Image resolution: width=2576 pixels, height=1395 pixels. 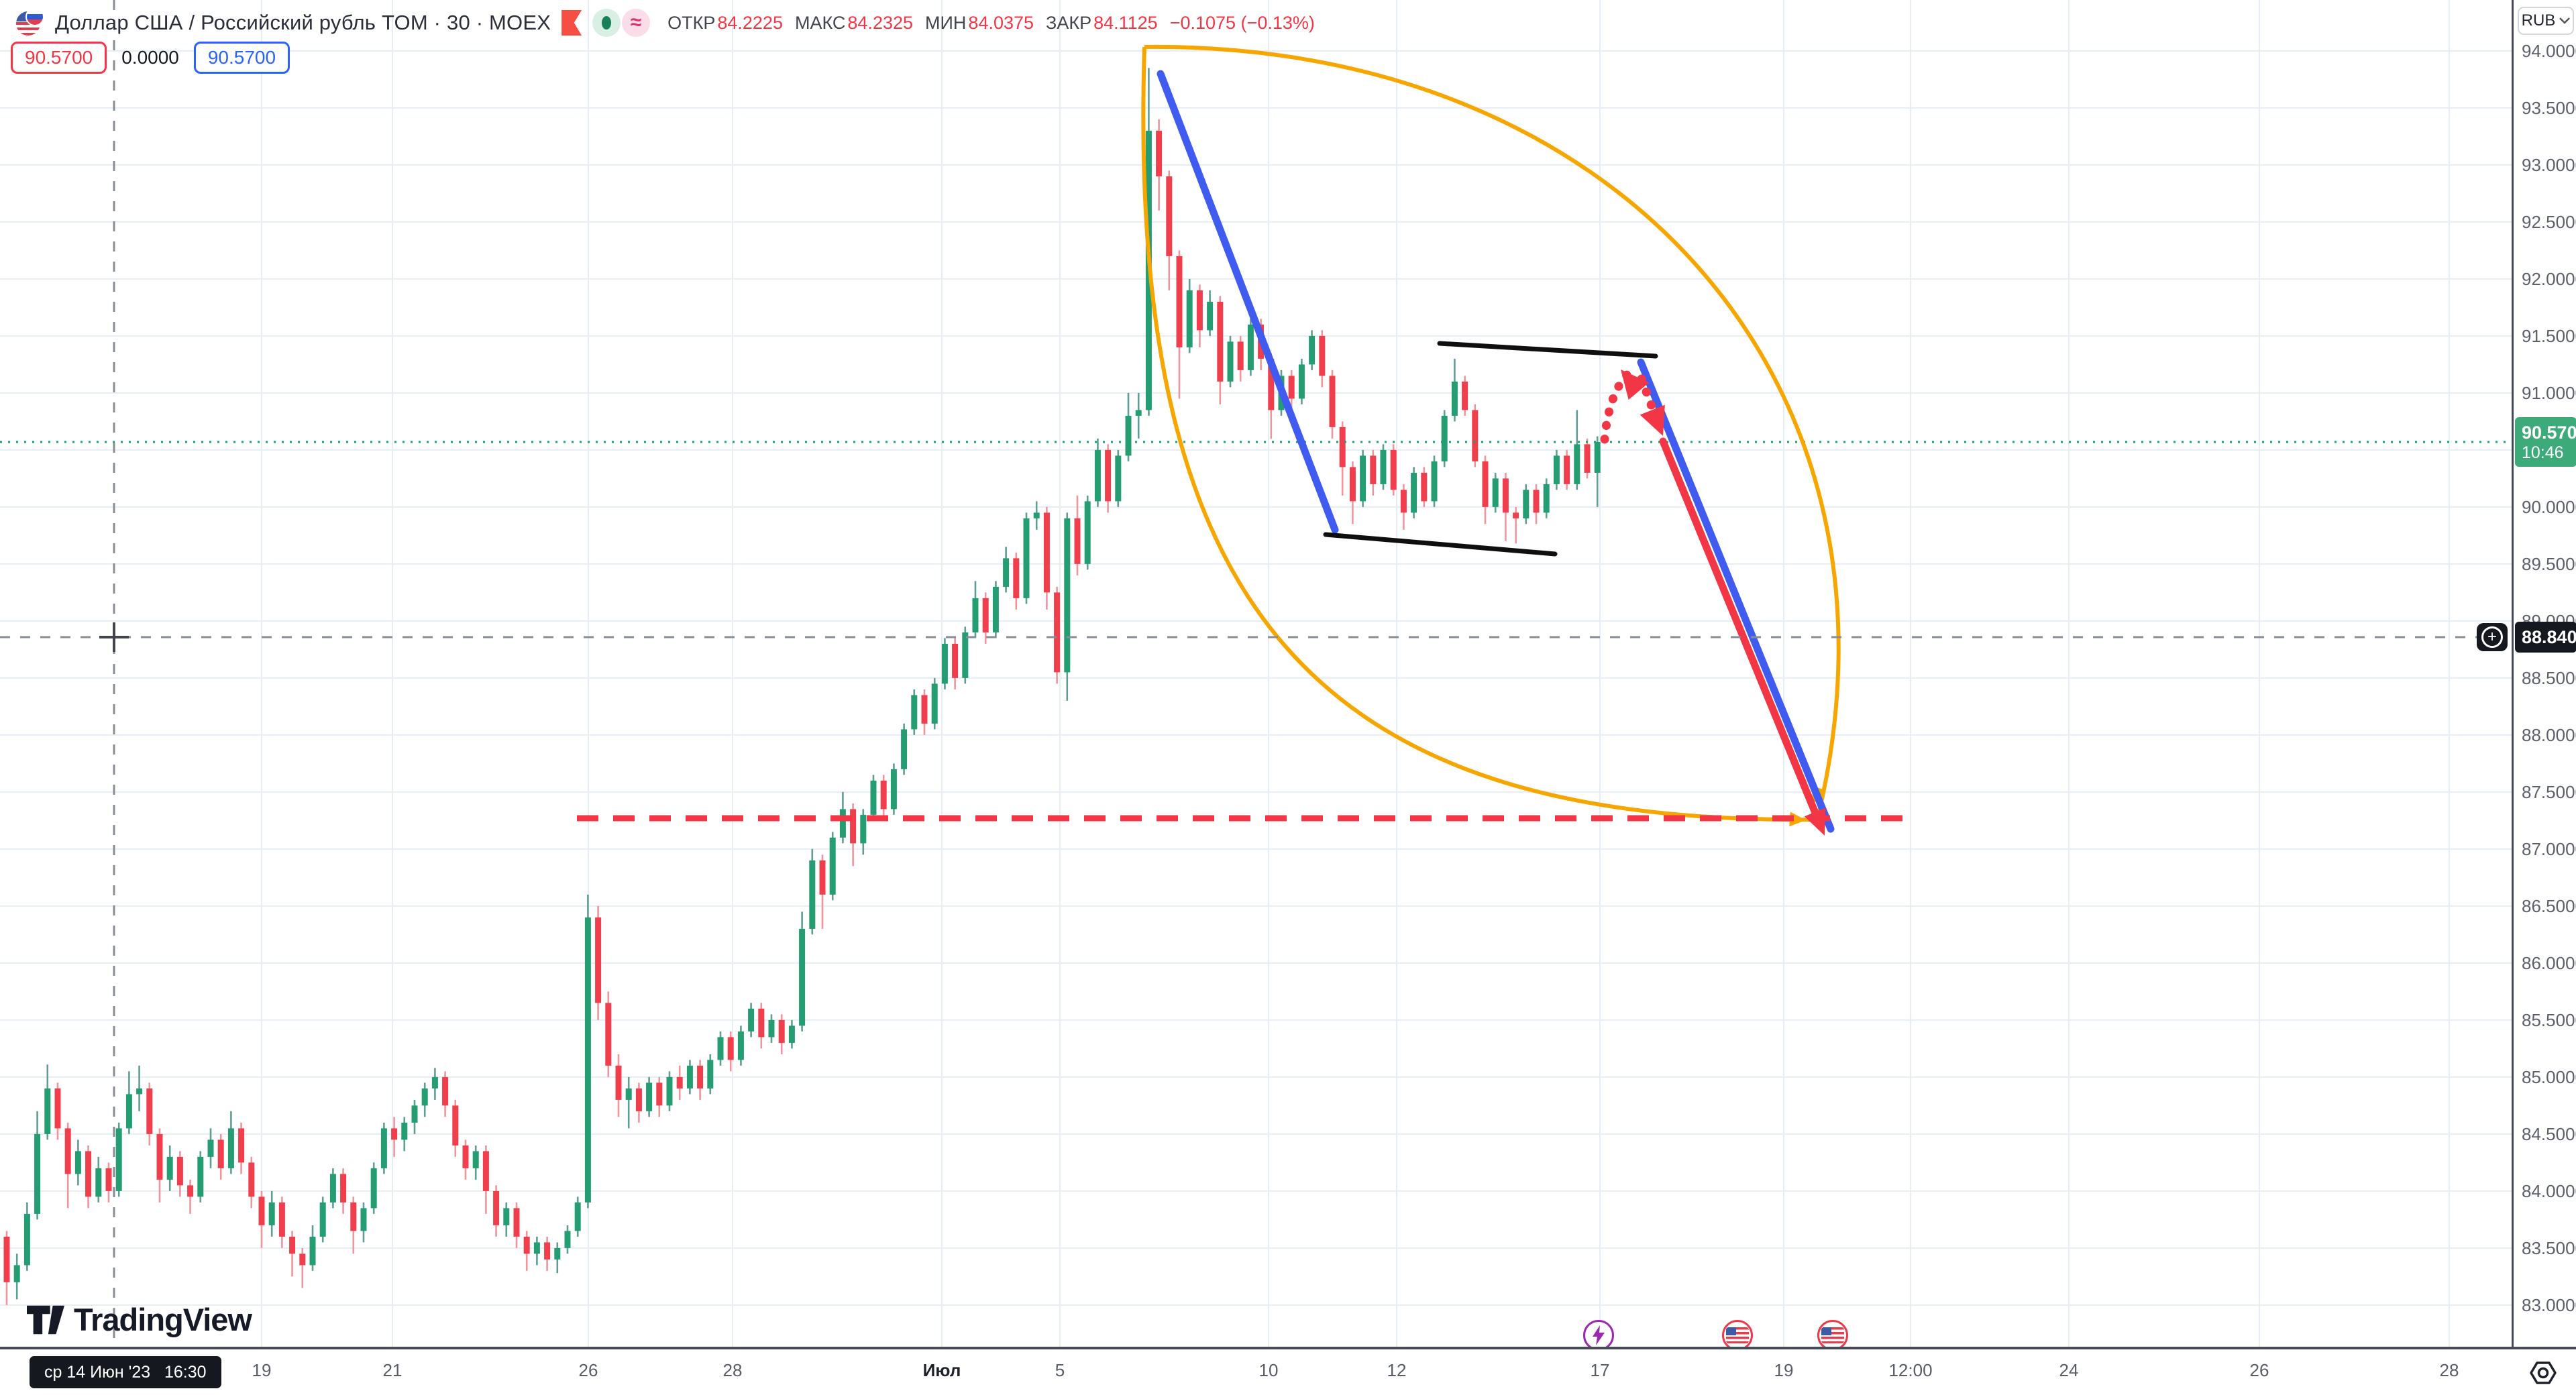 What do you see at coordinates (880, 22) in the screenshot?
I see `high-value: 84.2325` at bounding box center [880, 22].